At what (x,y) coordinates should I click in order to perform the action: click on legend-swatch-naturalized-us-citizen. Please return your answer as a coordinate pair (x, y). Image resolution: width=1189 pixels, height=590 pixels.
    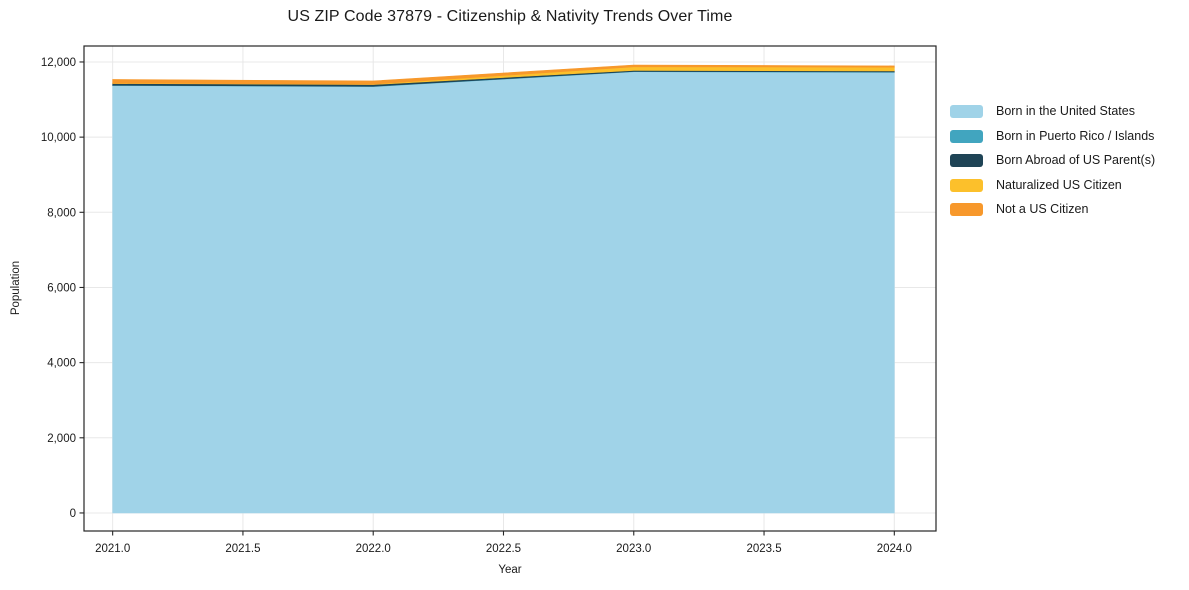
    Looking at the image, I should click on (966, 185).